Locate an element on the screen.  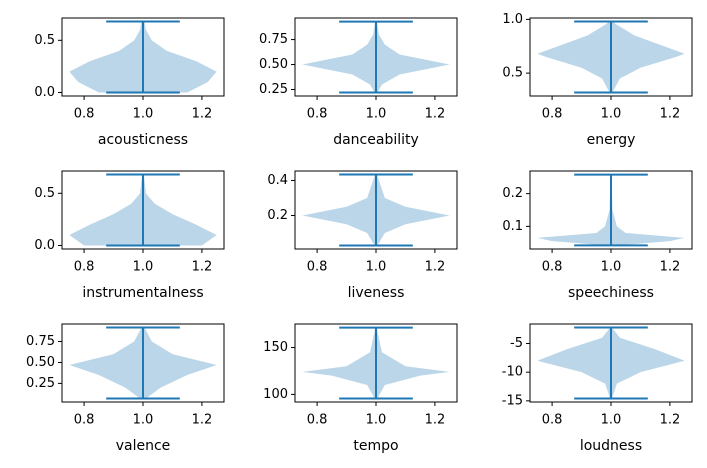
y-tick-label: 0.4 is located at coordinates (277, 180).